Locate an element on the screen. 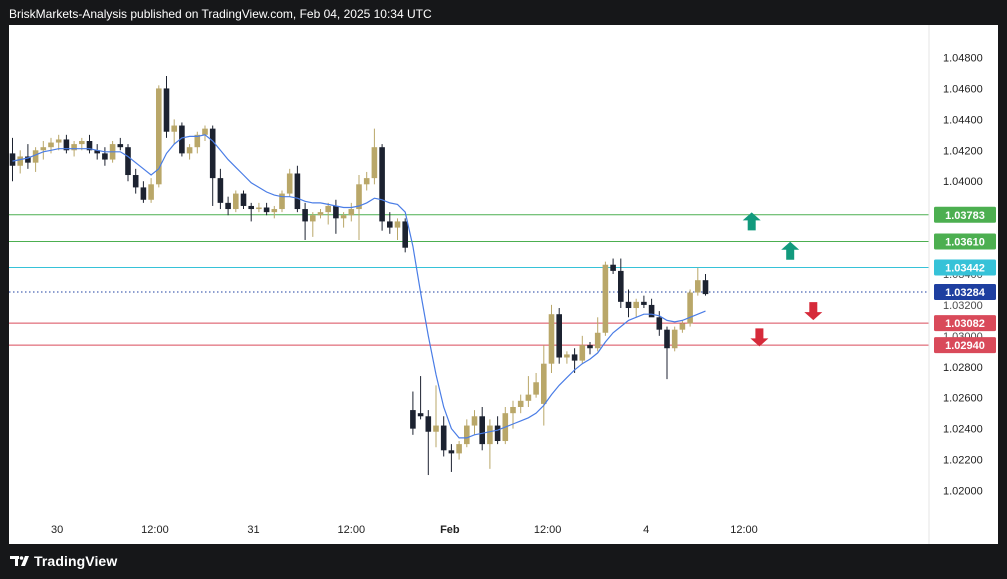  level-price-text: 1.03783 is located at coordinates (965, 216).